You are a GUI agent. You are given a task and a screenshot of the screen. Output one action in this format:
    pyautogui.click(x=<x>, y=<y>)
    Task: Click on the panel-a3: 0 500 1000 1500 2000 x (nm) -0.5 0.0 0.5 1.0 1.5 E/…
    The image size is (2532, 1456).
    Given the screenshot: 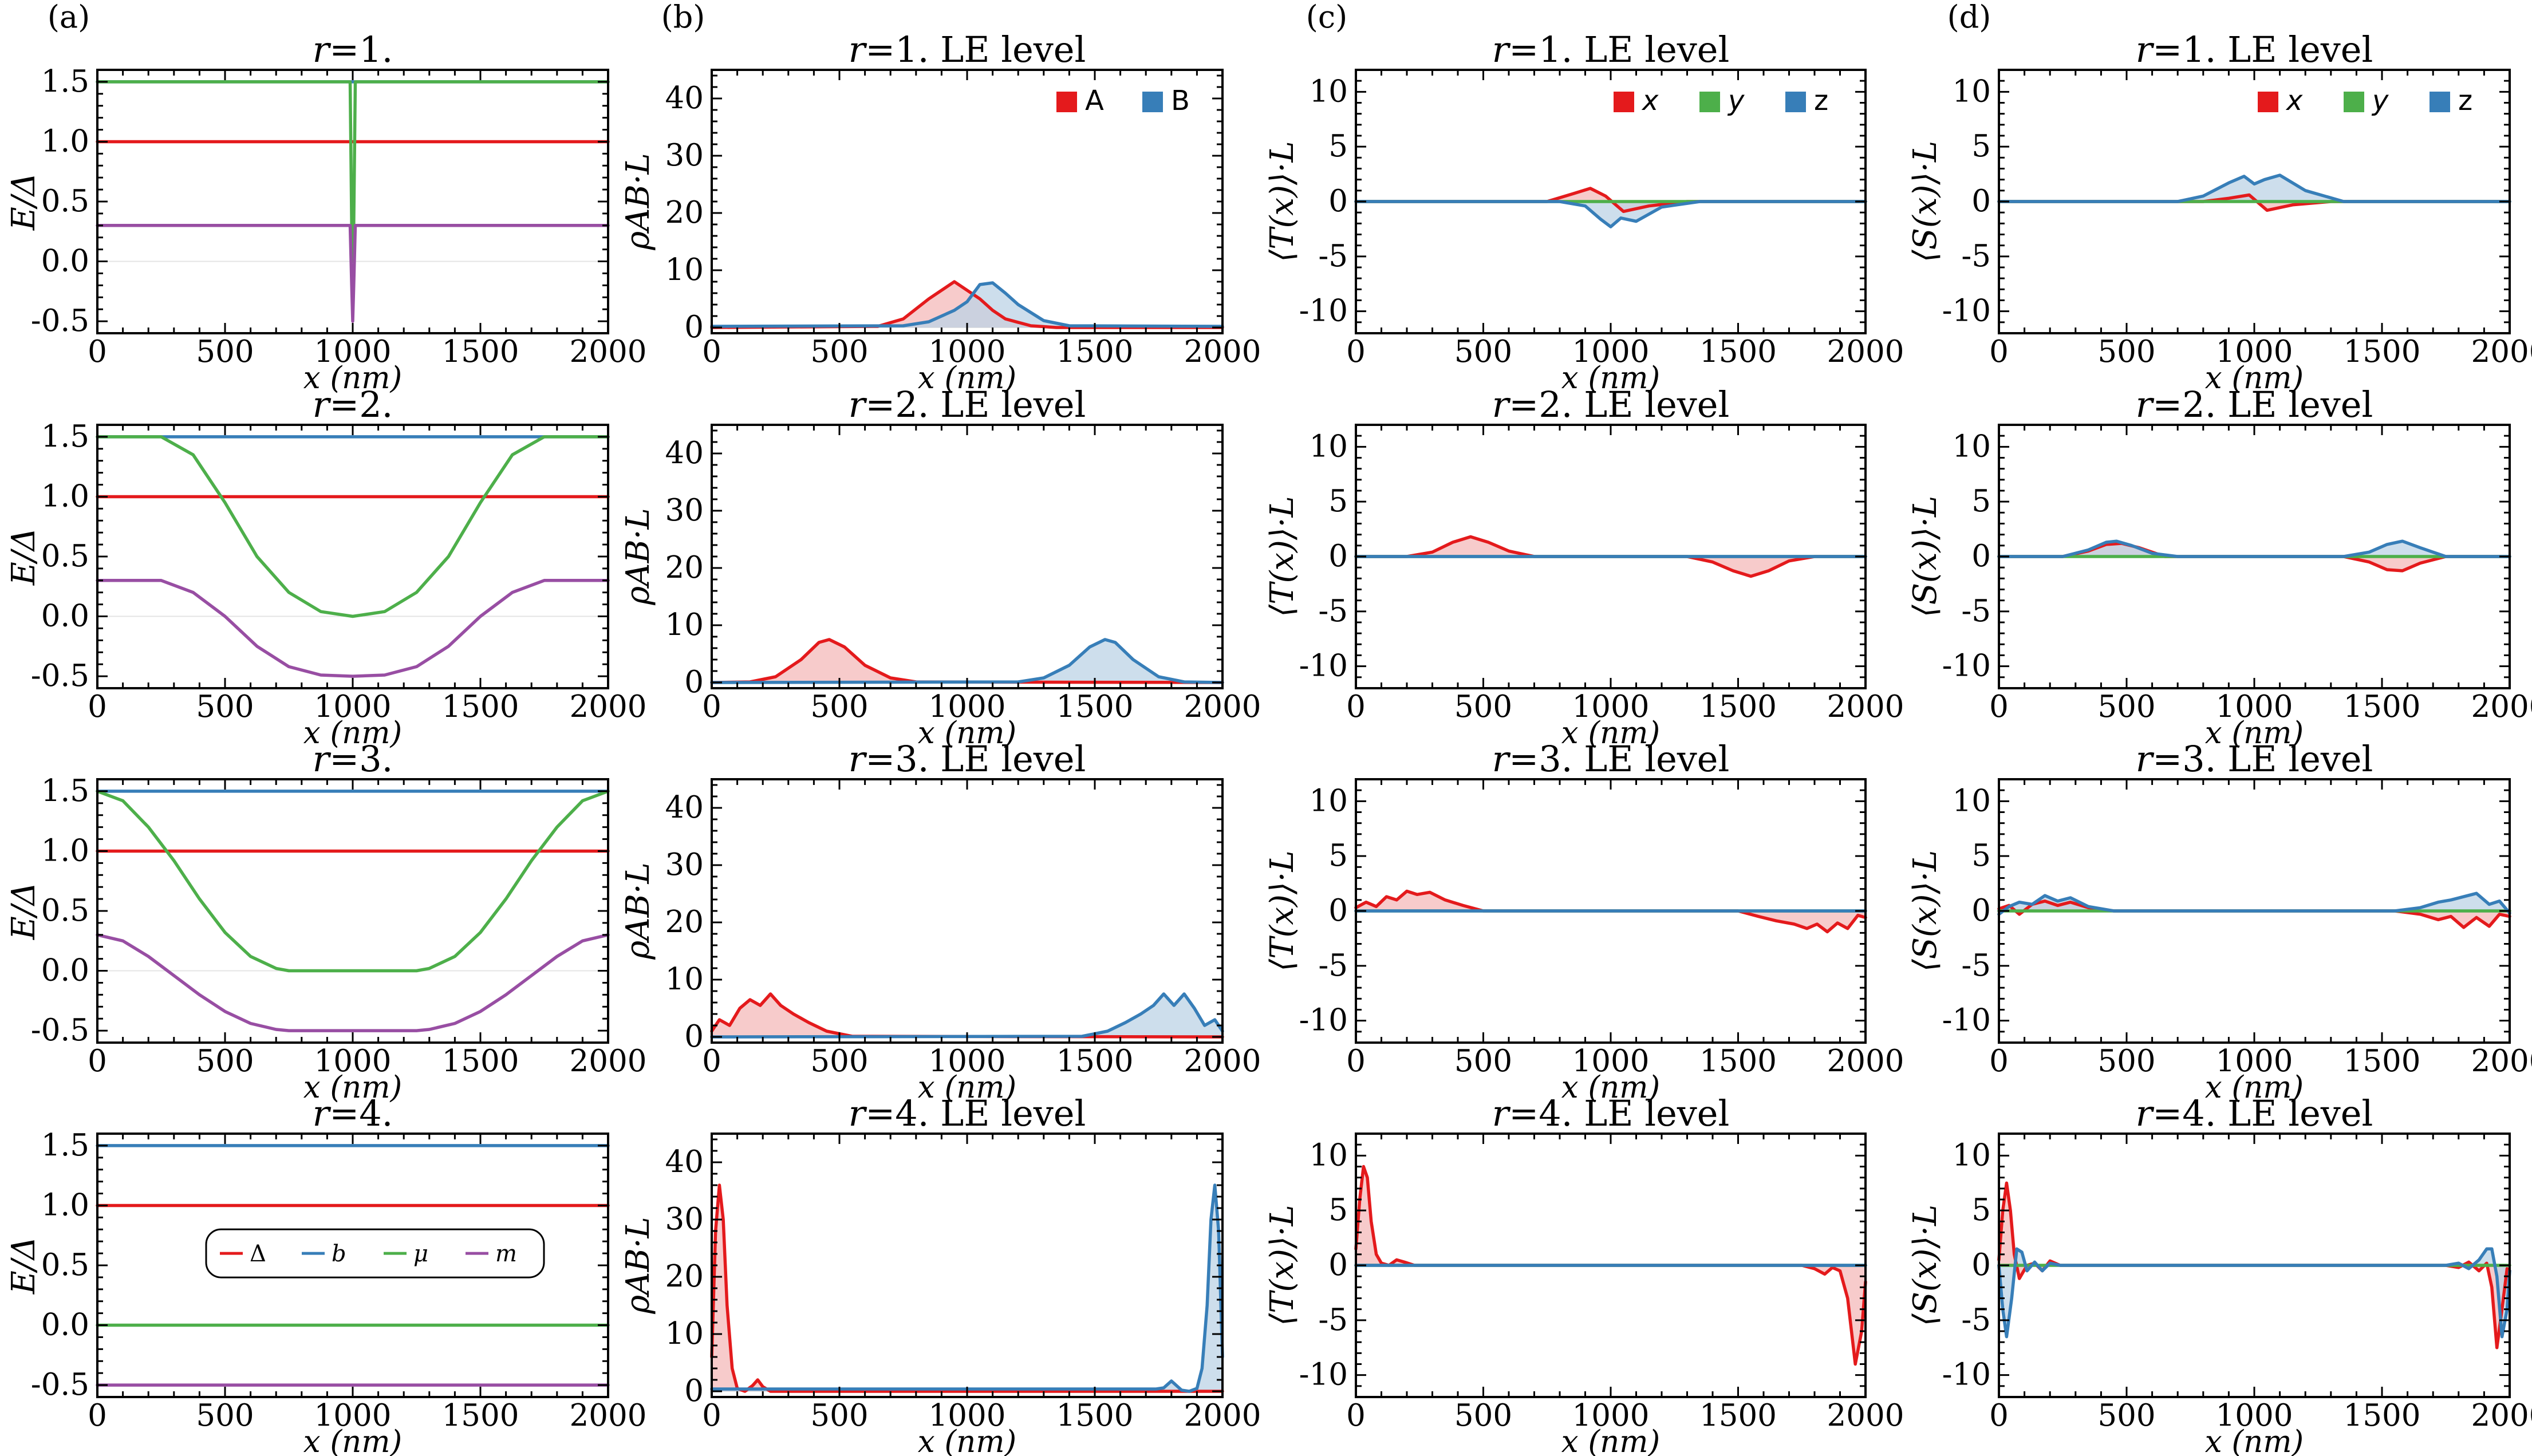 What is the action you would take?
    pyautogui.click(x=325, y=922)
    